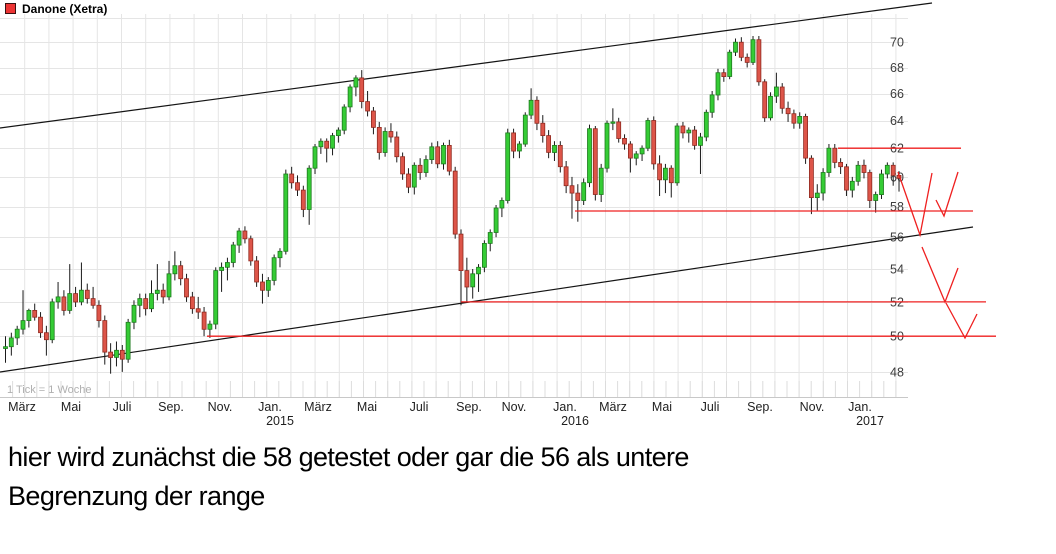 This screenshot has height=554, width=1056. What do you see at coordinates (10, 8) in the screenshot?
I see `legend-color-swatch` at bounding box center [10, 8].